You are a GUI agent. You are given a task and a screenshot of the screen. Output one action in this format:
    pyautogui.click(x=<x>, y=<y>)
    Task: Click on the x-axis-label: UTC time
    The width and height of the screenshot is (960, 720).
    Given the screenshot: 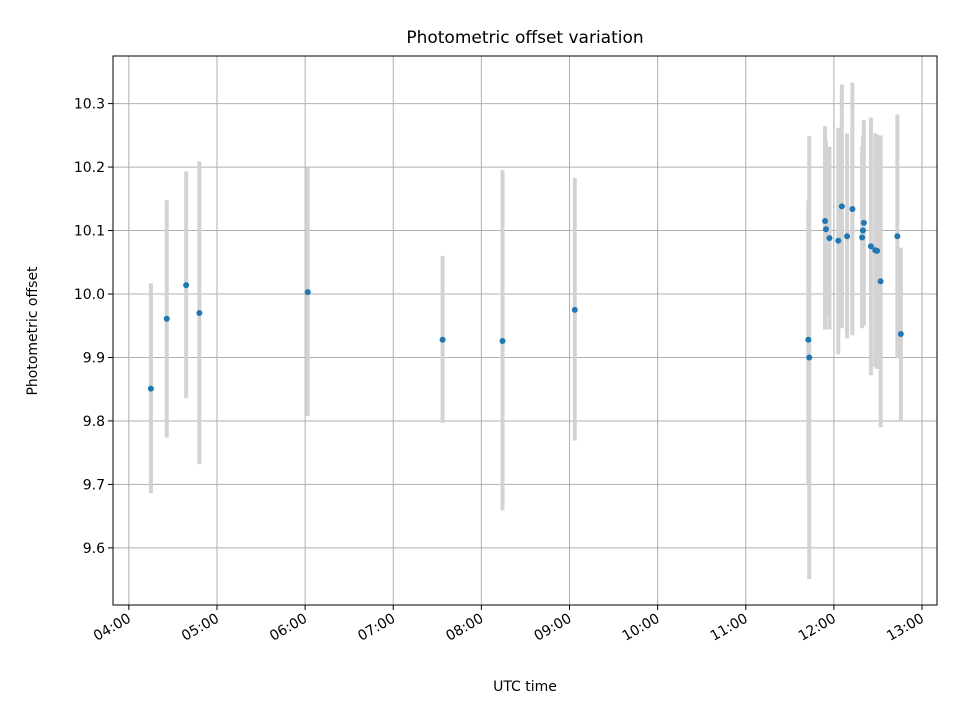 What is the action you would take?
    pyautogui.click(x=525, y=687)
    